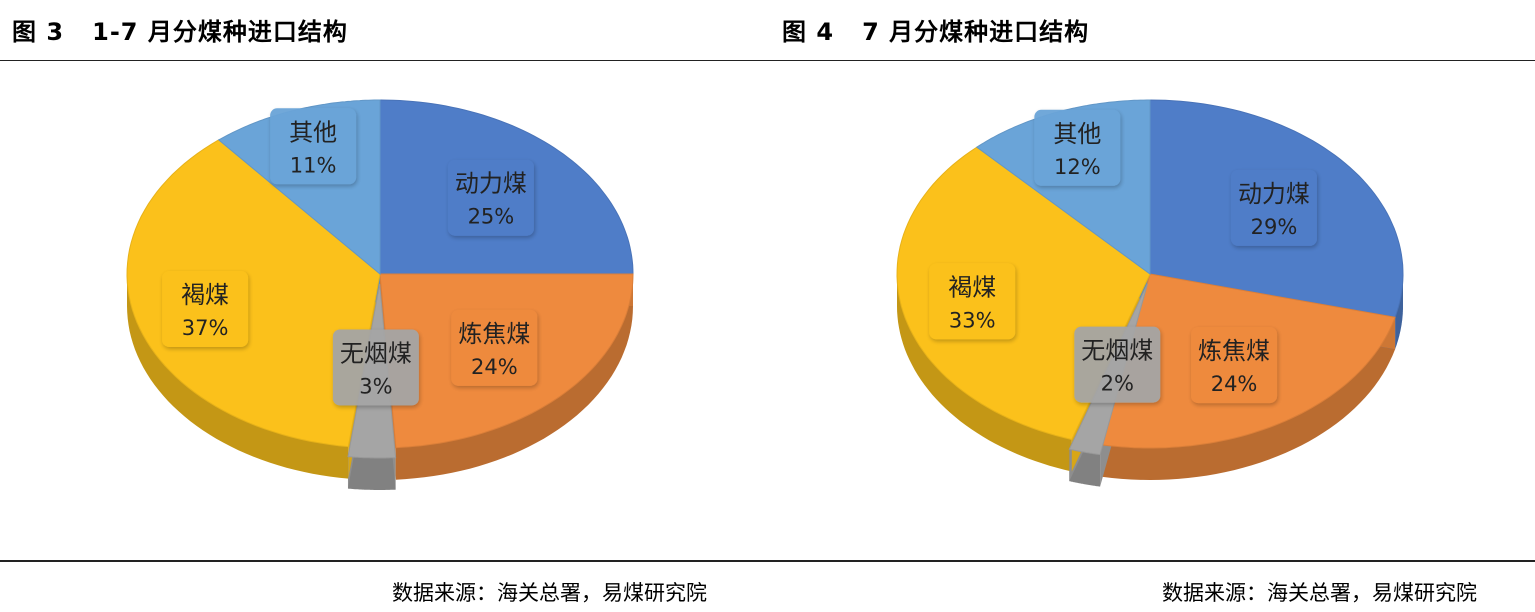  What do you see at coordinates (767, 561) in the screenshot?
I see `bottom-rule` at bounding box center [767, 561].